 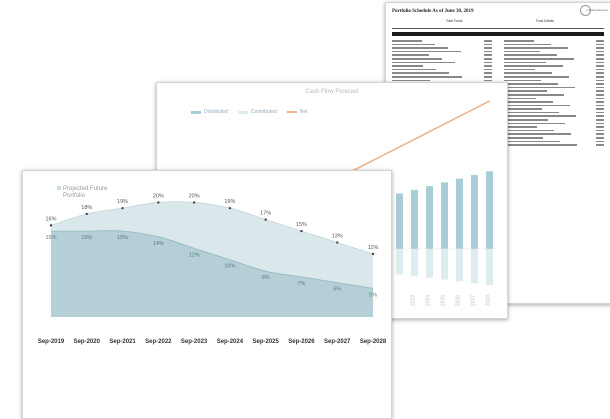 I want to click on document-rows-right, so click(x=554, y=93).